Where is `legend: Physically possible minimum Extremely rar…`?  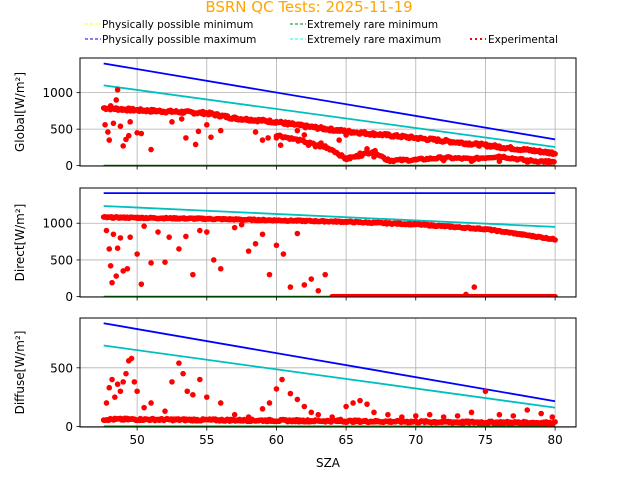
legend: Physically possible minimum Extremely rar… is located at coordinates (321, 32).